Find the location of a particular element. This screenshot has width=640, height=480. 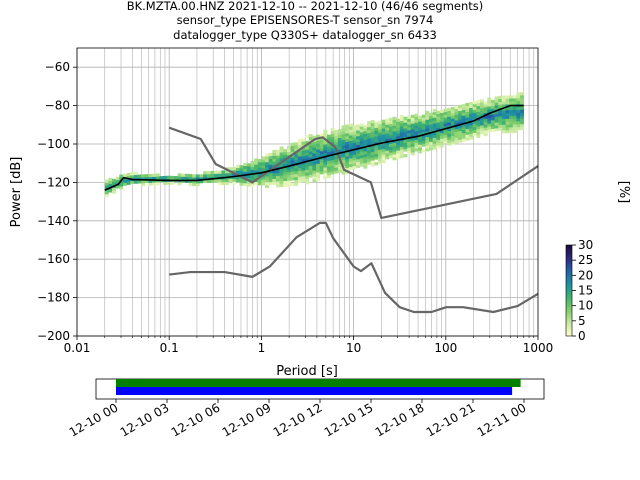

timeline-tick-label: 12-10 12 is located at coordinates (298, 419).